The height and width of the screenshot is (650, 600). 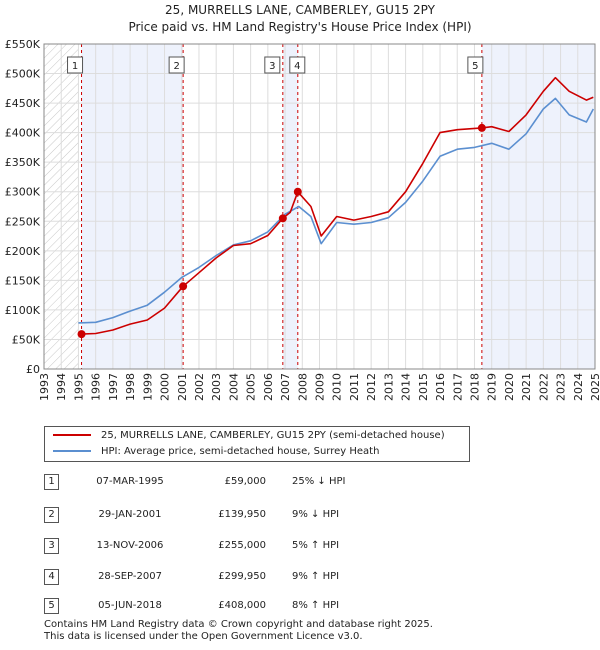 What do you see at coordinates (23, 280) in the screenshot?
I see `y-tick-label: £150K` at bounding box center [23, 280].